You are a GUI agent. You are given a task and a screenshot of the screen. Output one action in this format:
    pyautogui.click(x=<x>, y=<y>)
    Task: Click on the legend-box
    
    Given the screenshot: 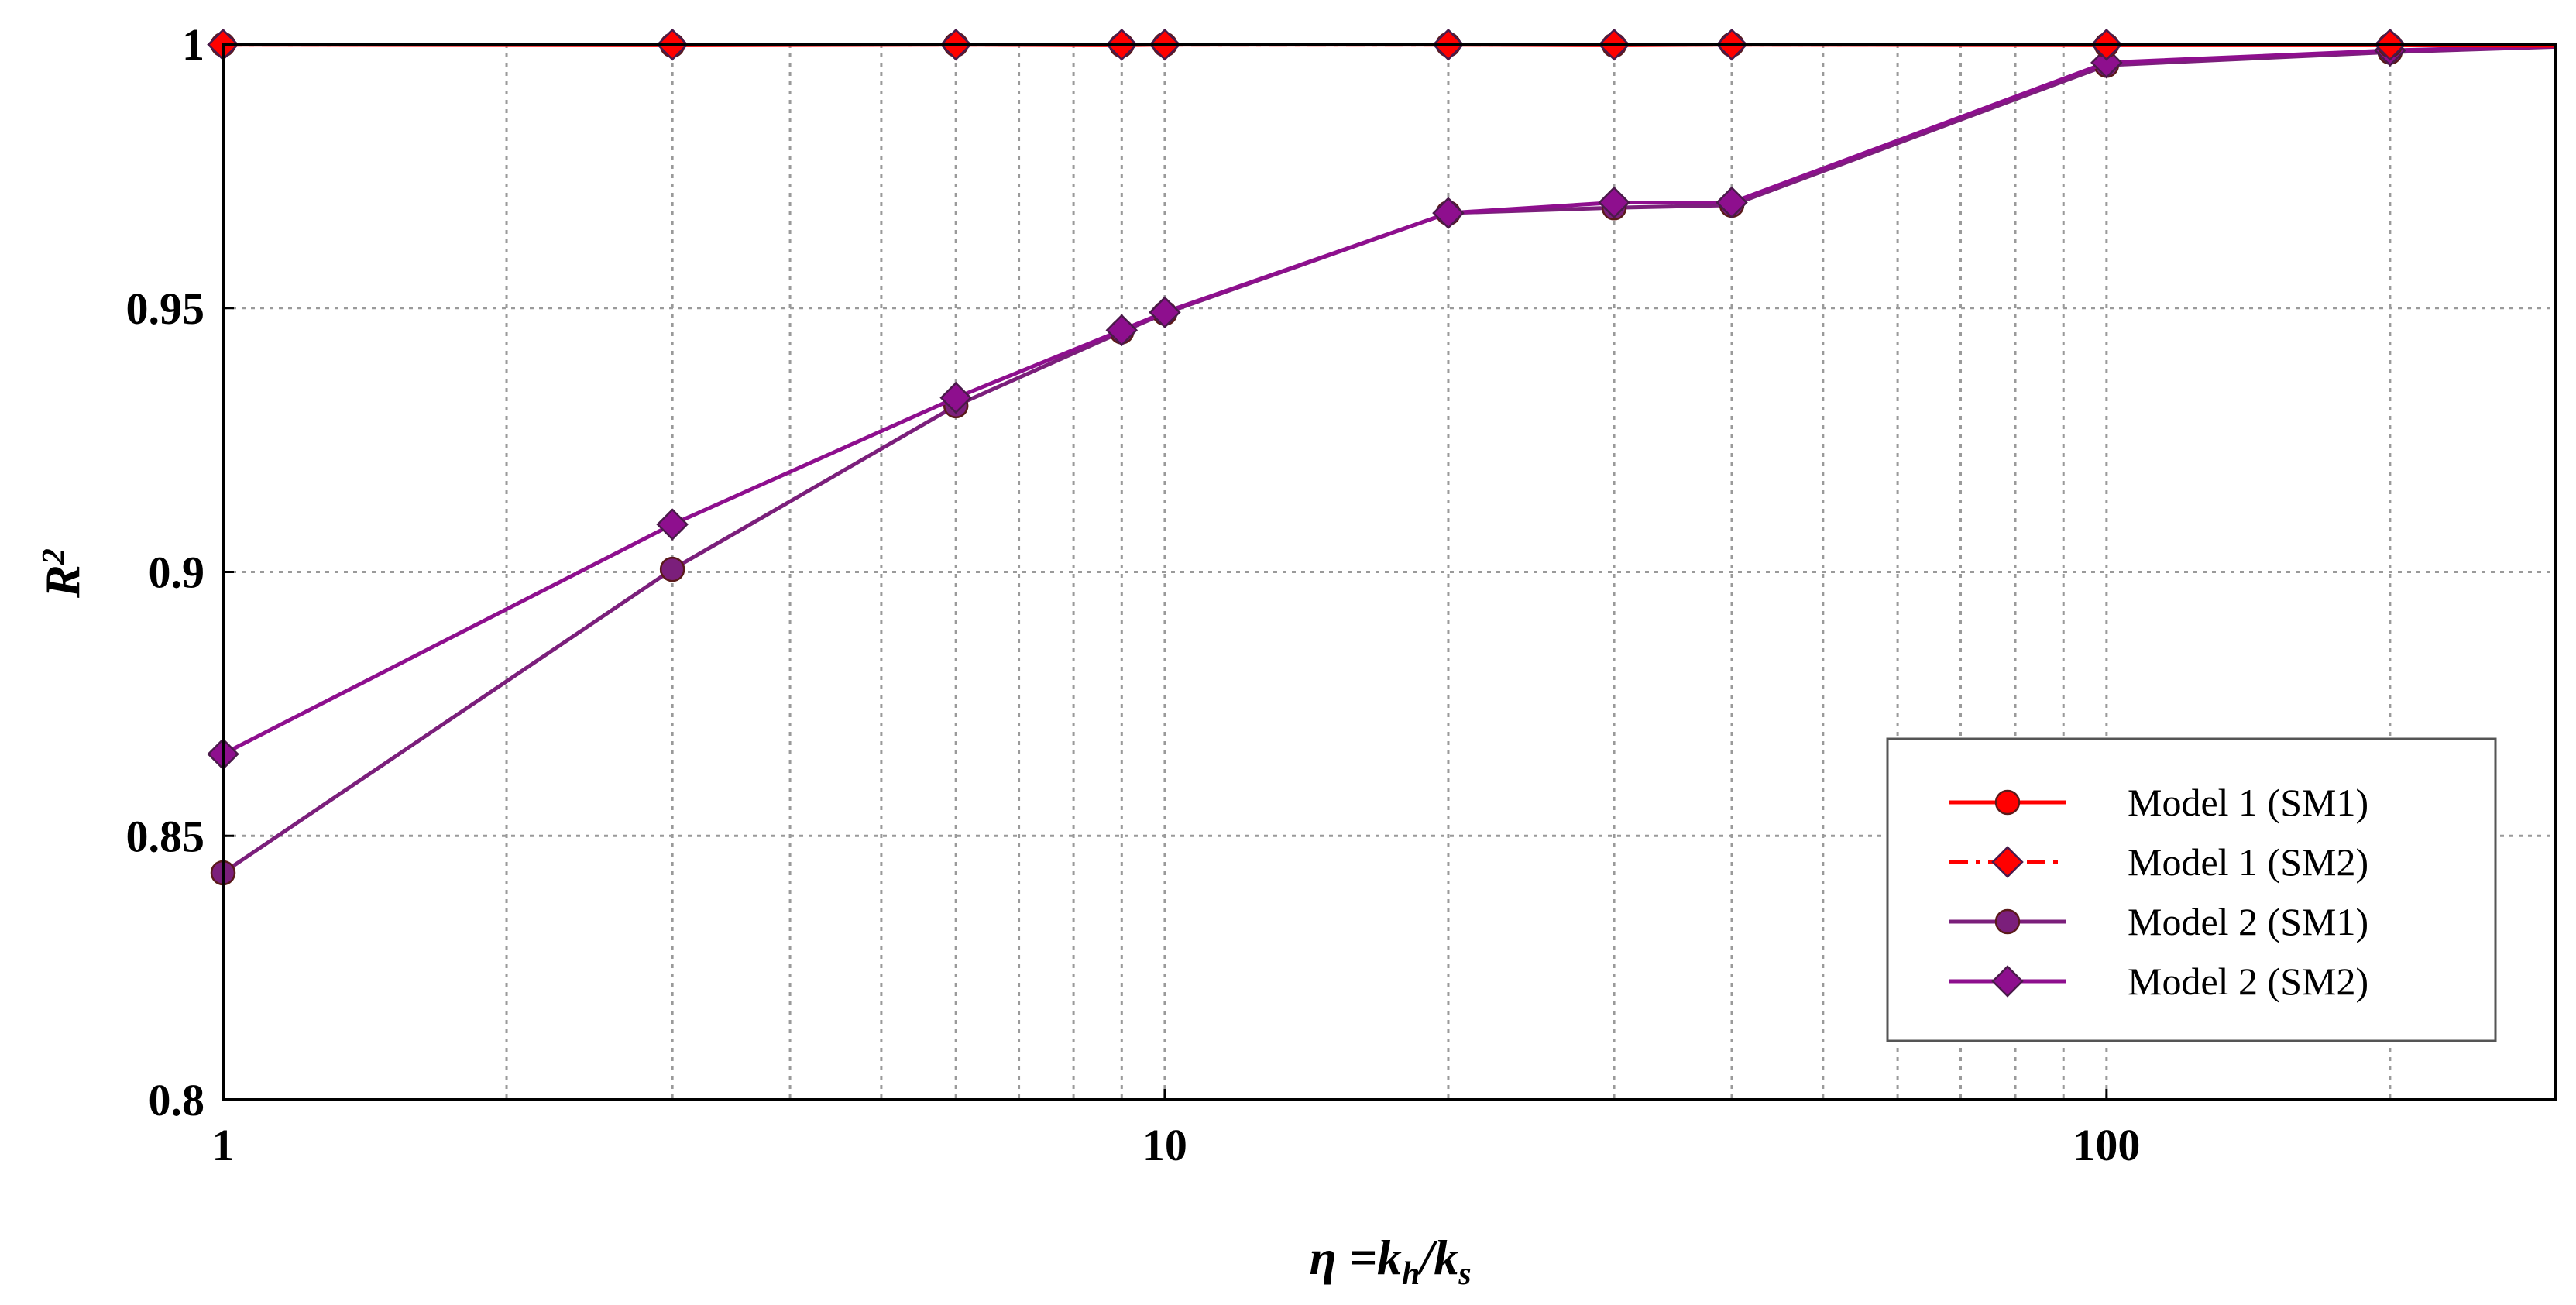 What is the action you would take?
    pyautogui.click(x=2191, y=889)
    